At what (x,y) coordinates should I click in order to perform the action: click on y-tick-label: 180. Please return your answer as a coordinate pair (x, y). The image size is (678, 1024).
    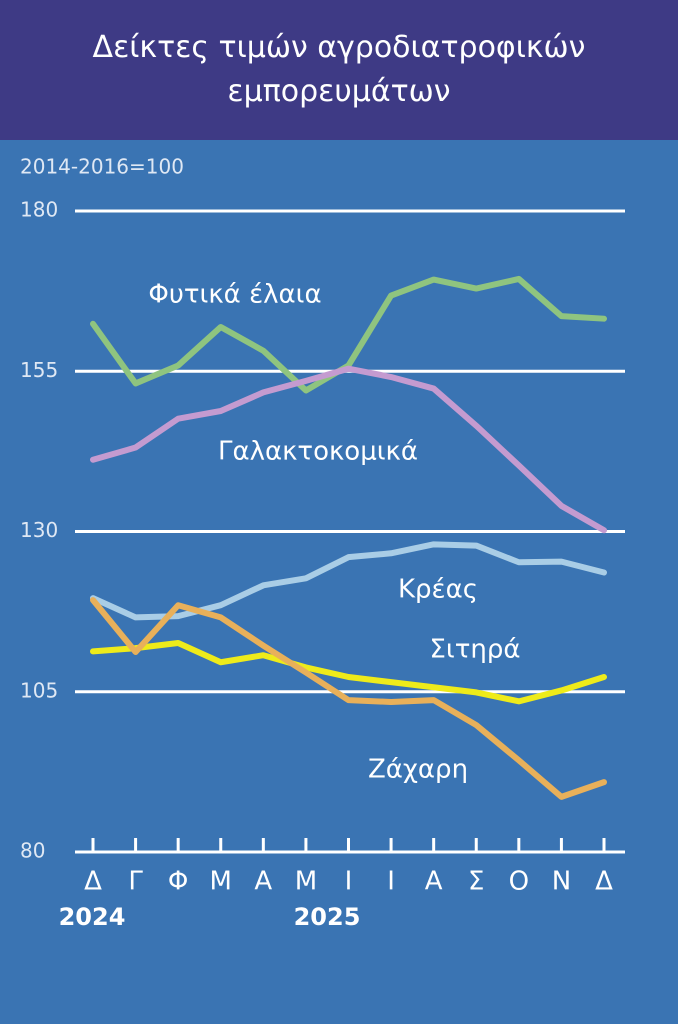
    Looking at the image, I should click on (39, 210).